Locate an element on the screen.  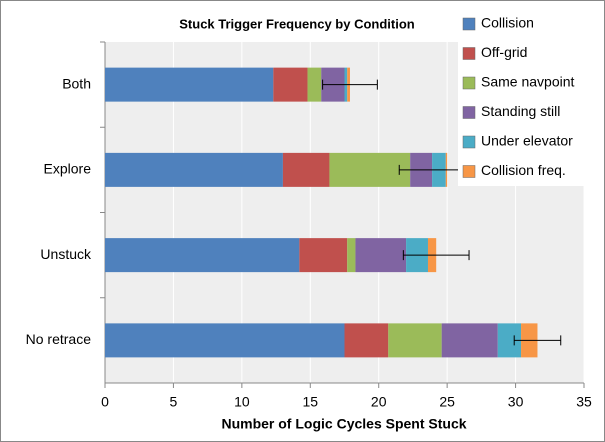
x-tick-label: 10 is located at coordinates (242, 402).